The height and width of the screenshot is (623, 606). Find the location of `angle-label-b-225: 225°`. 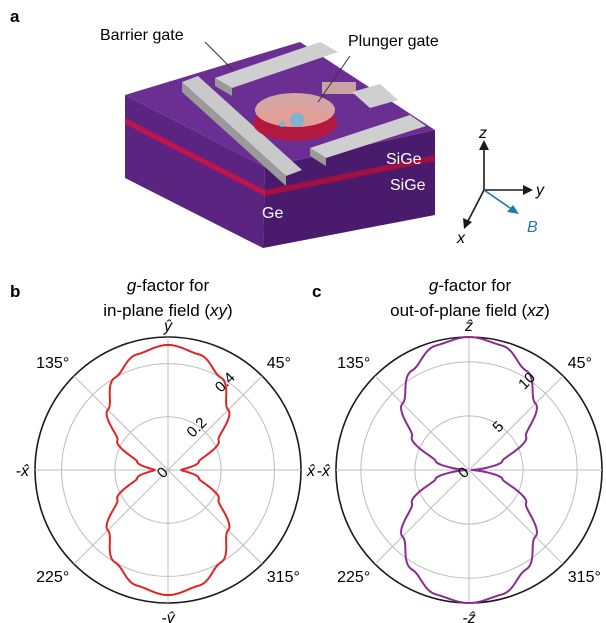

angle-label-b-225: 225° is located at coordinates (52, 577).